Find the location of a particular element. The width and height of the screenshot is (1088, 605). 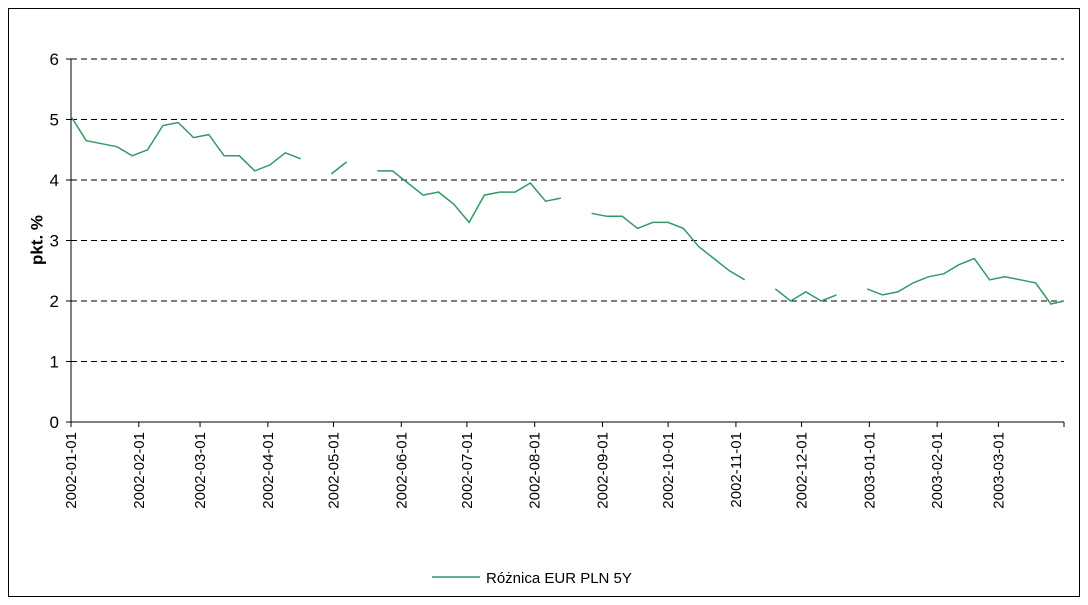

y-tick-label: 2 is located at coordinates (54, 301).